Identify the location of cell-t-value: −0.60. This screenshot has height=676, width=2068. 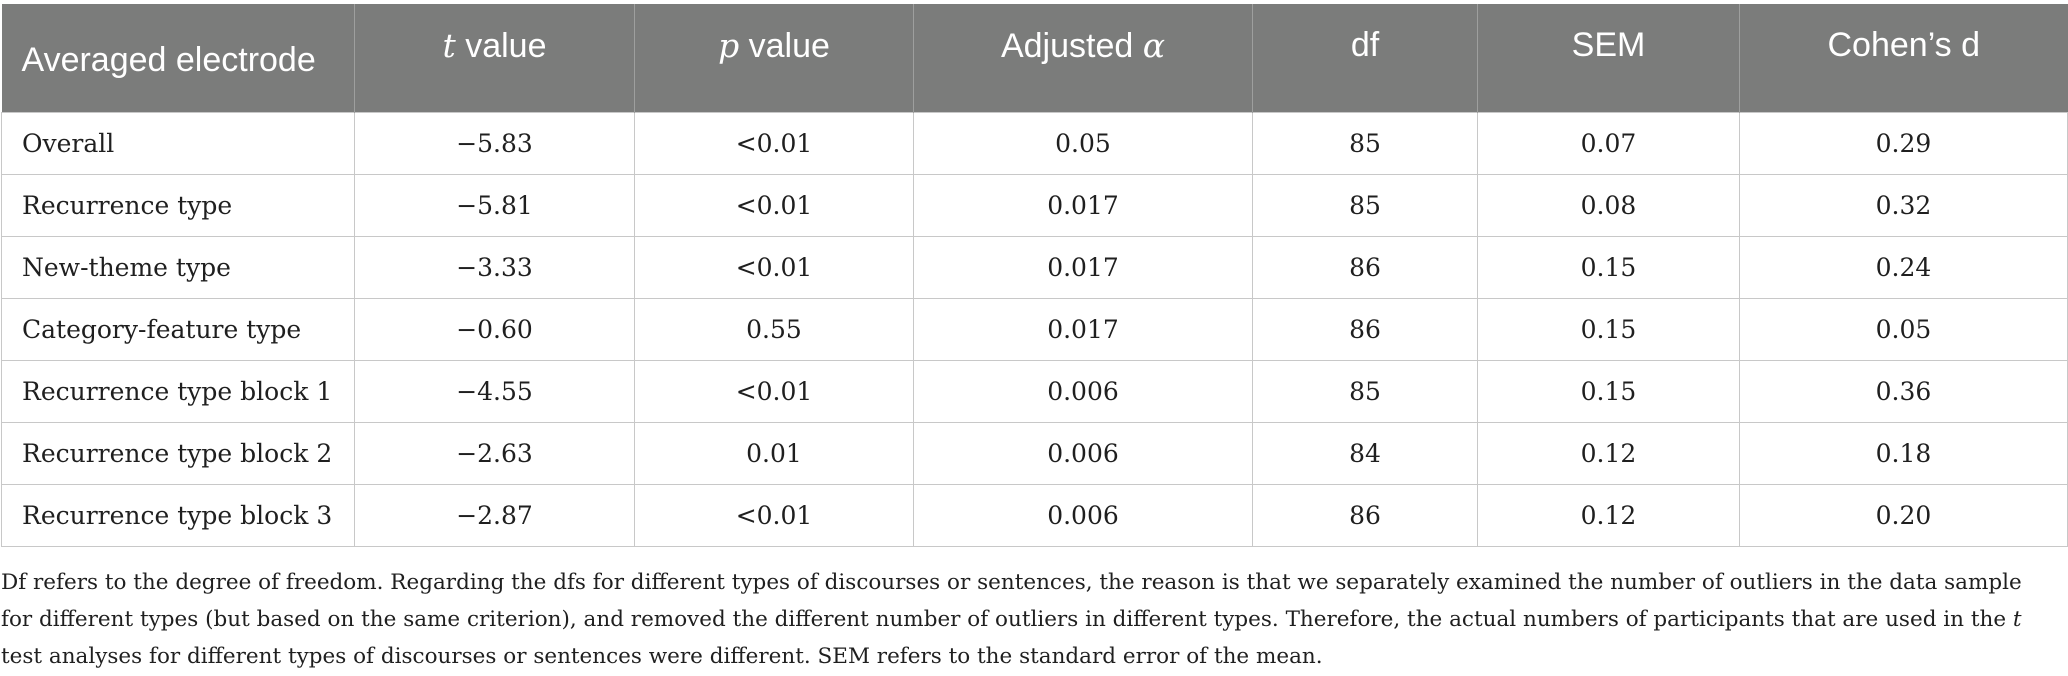
(494, 329).